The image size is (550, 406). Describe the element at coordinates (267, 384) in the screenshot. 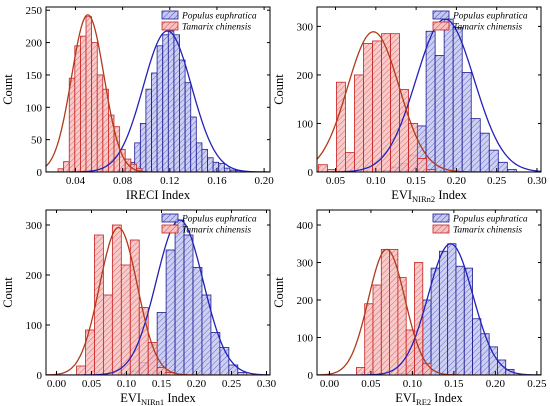

I see `x-tick-label: 0.30` at that location.